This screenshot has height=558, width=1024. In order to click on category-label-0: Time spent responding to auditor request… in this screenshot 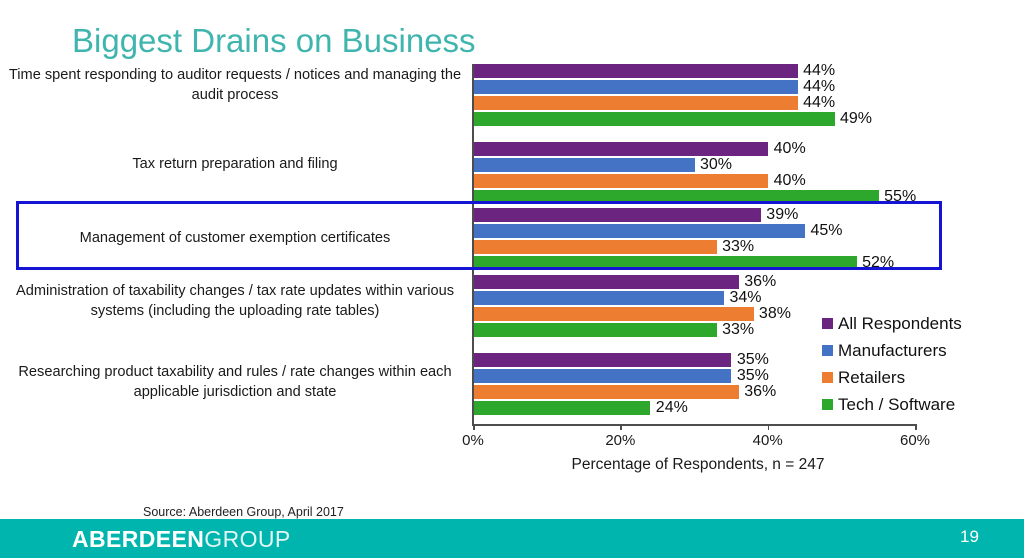, I will do `click(235, 85)`.